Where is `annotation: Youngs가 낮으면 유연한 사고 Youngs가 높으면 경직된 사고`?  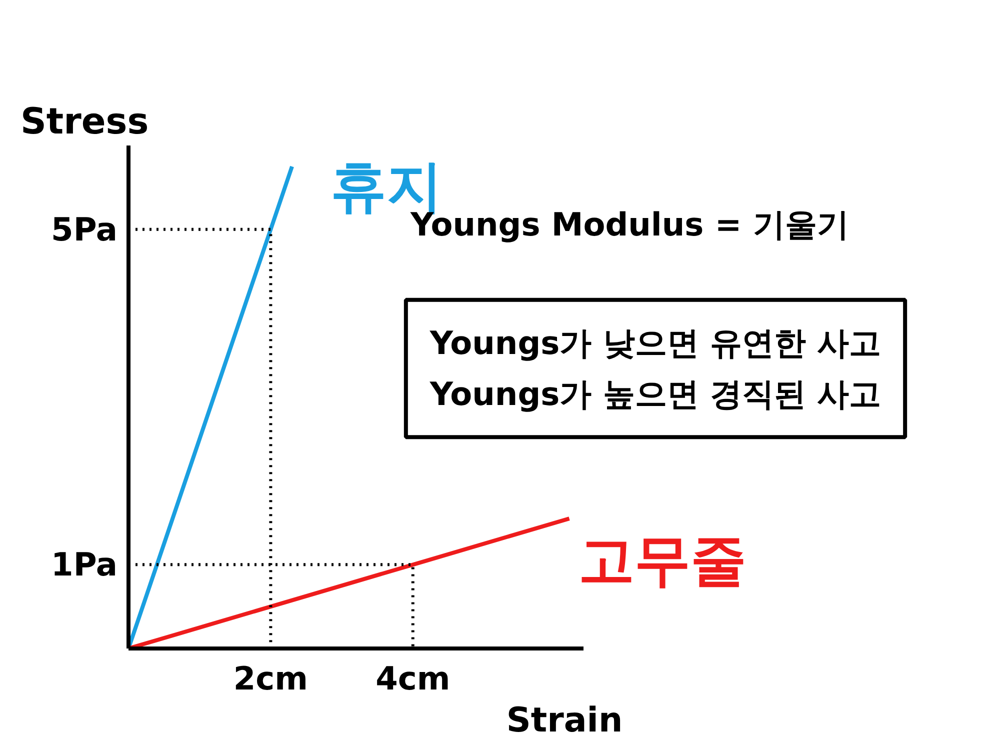 annotation: Youngs가 낮으면 유연한 사고 Youngs가 높으면 경직된 사고 is located at coordinates (655, 369).